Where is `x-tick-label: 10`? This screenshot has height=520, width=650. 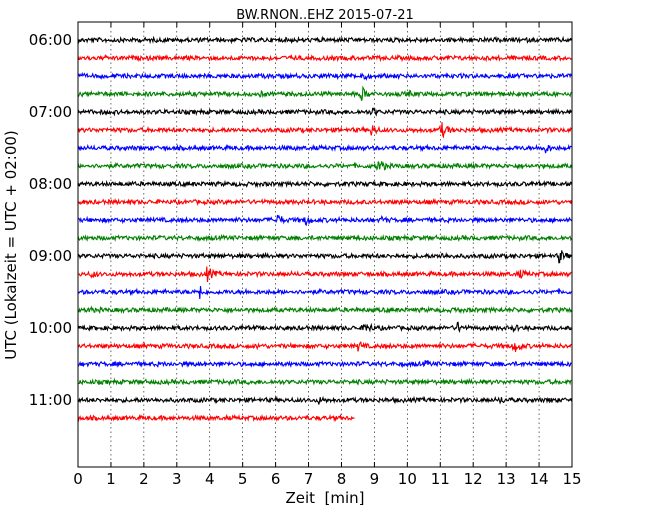 x-tick-label: 10 is located at coordinates (407, 479).